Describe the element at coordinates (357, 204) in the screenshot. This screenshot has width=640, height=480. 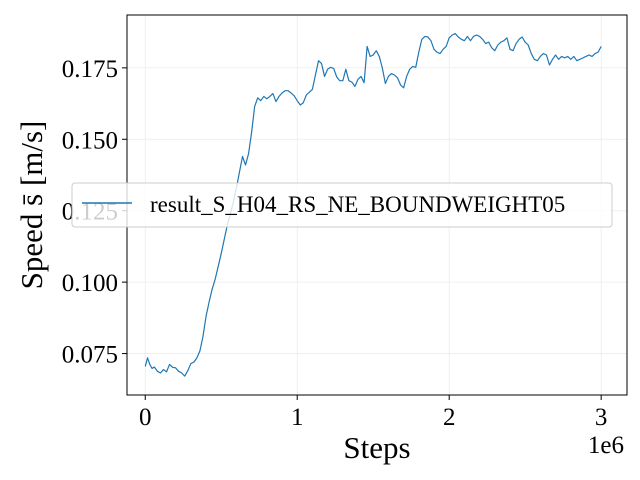
I see `legend-label: result_S_H04_RS_NE_BOUNDWEIGHT05` at that location.